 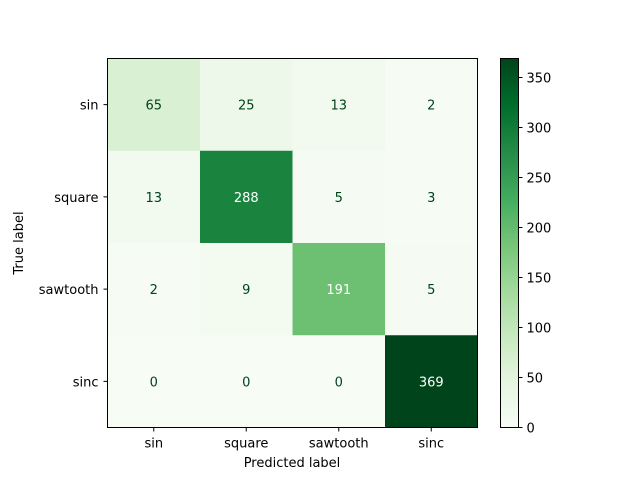 I want to click on x-tick-label: sinc, so click(x=431, y=444).